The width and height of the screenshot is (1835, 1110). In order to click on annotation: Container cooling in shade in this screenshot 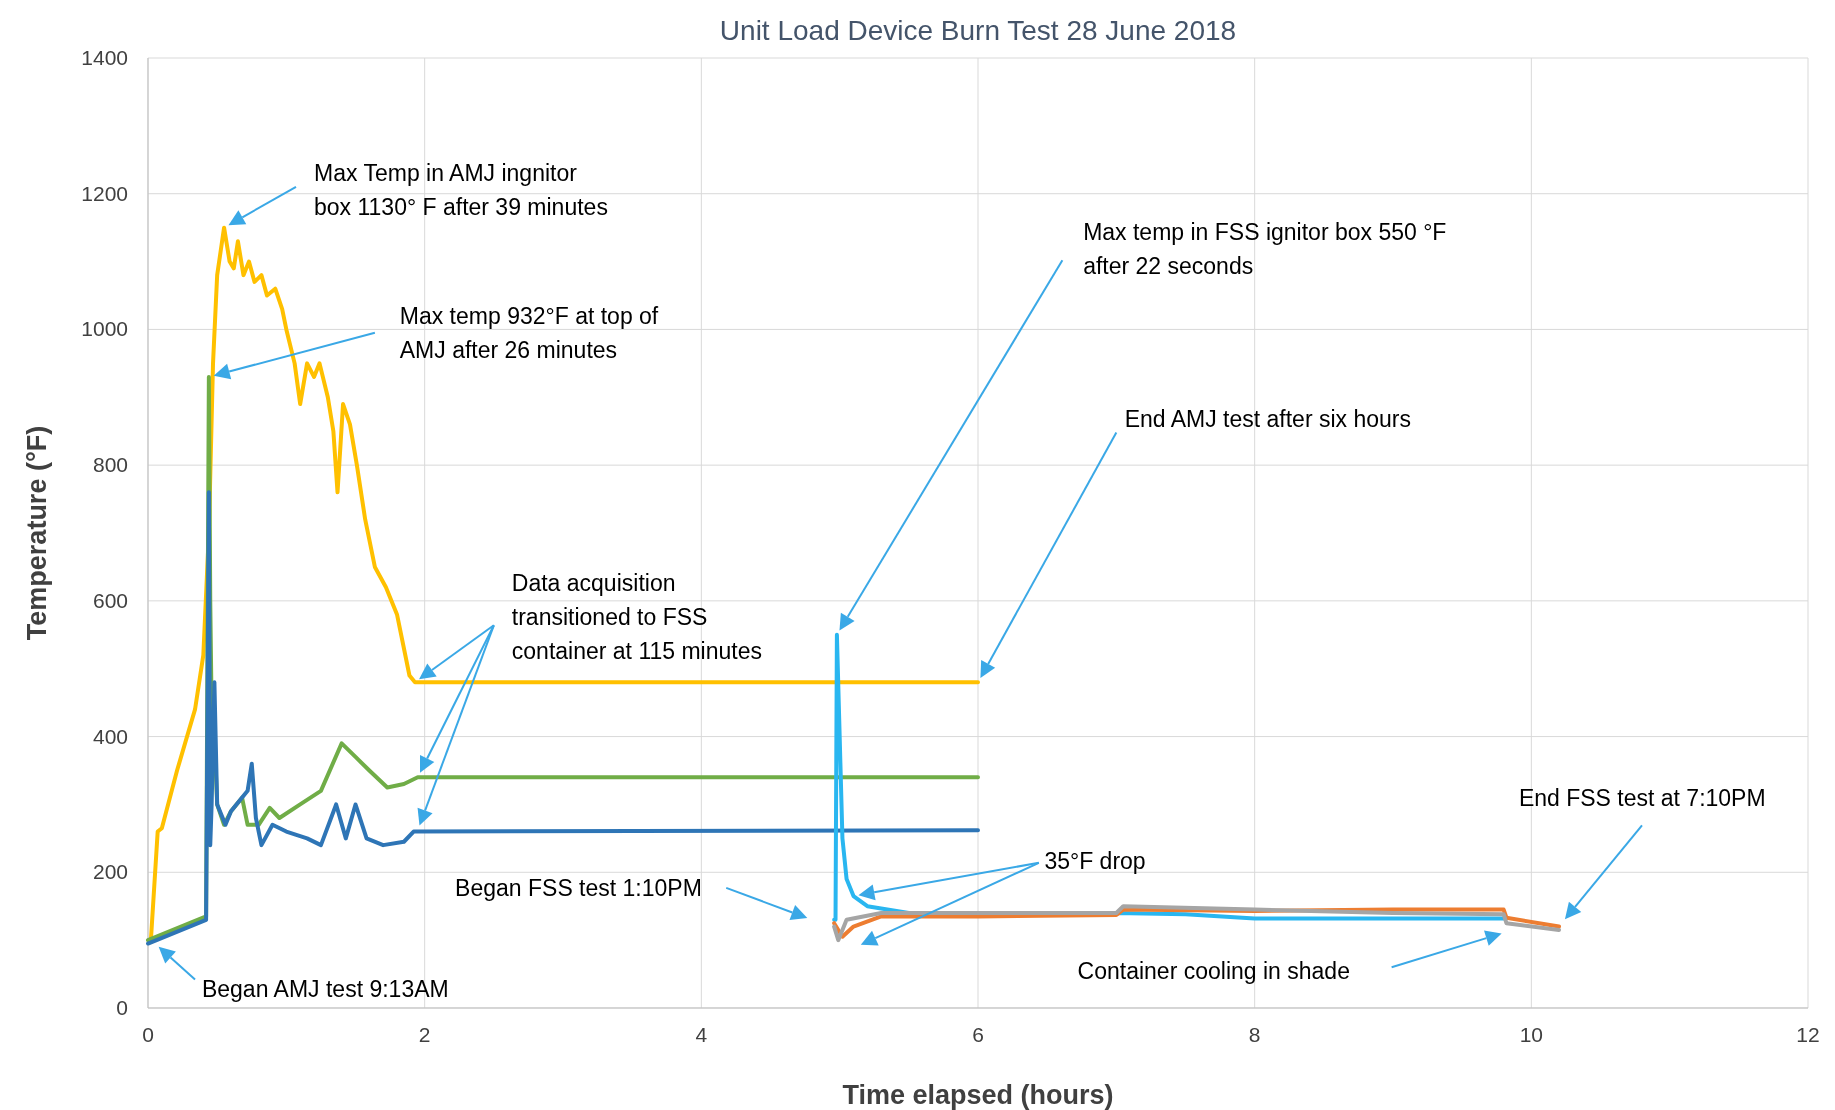, I will do `click(1213, 971)`.